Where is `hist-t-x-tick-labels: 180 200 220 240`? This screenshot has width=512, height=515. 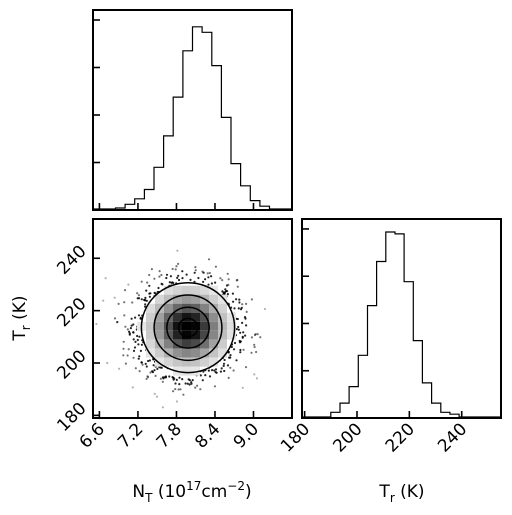 hist-t-x-tick-labels: 180 200 220 240 is located at coordinates (374, 437).